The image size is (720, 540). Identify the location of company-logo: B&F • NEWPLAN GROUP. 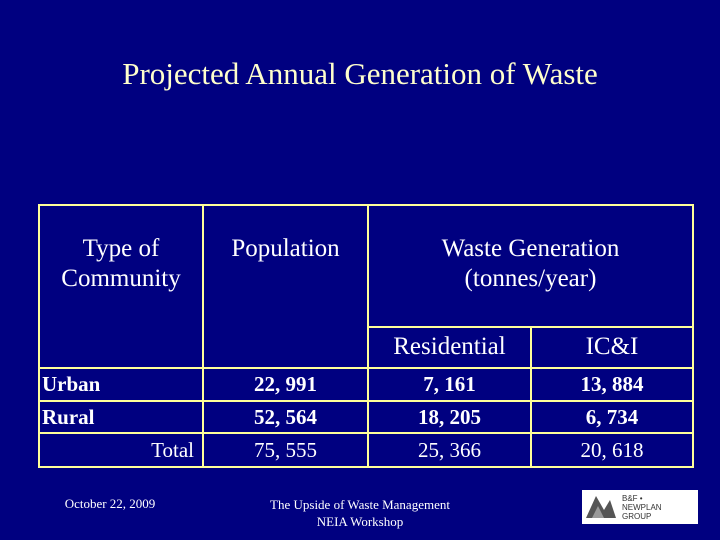
(640, 507).